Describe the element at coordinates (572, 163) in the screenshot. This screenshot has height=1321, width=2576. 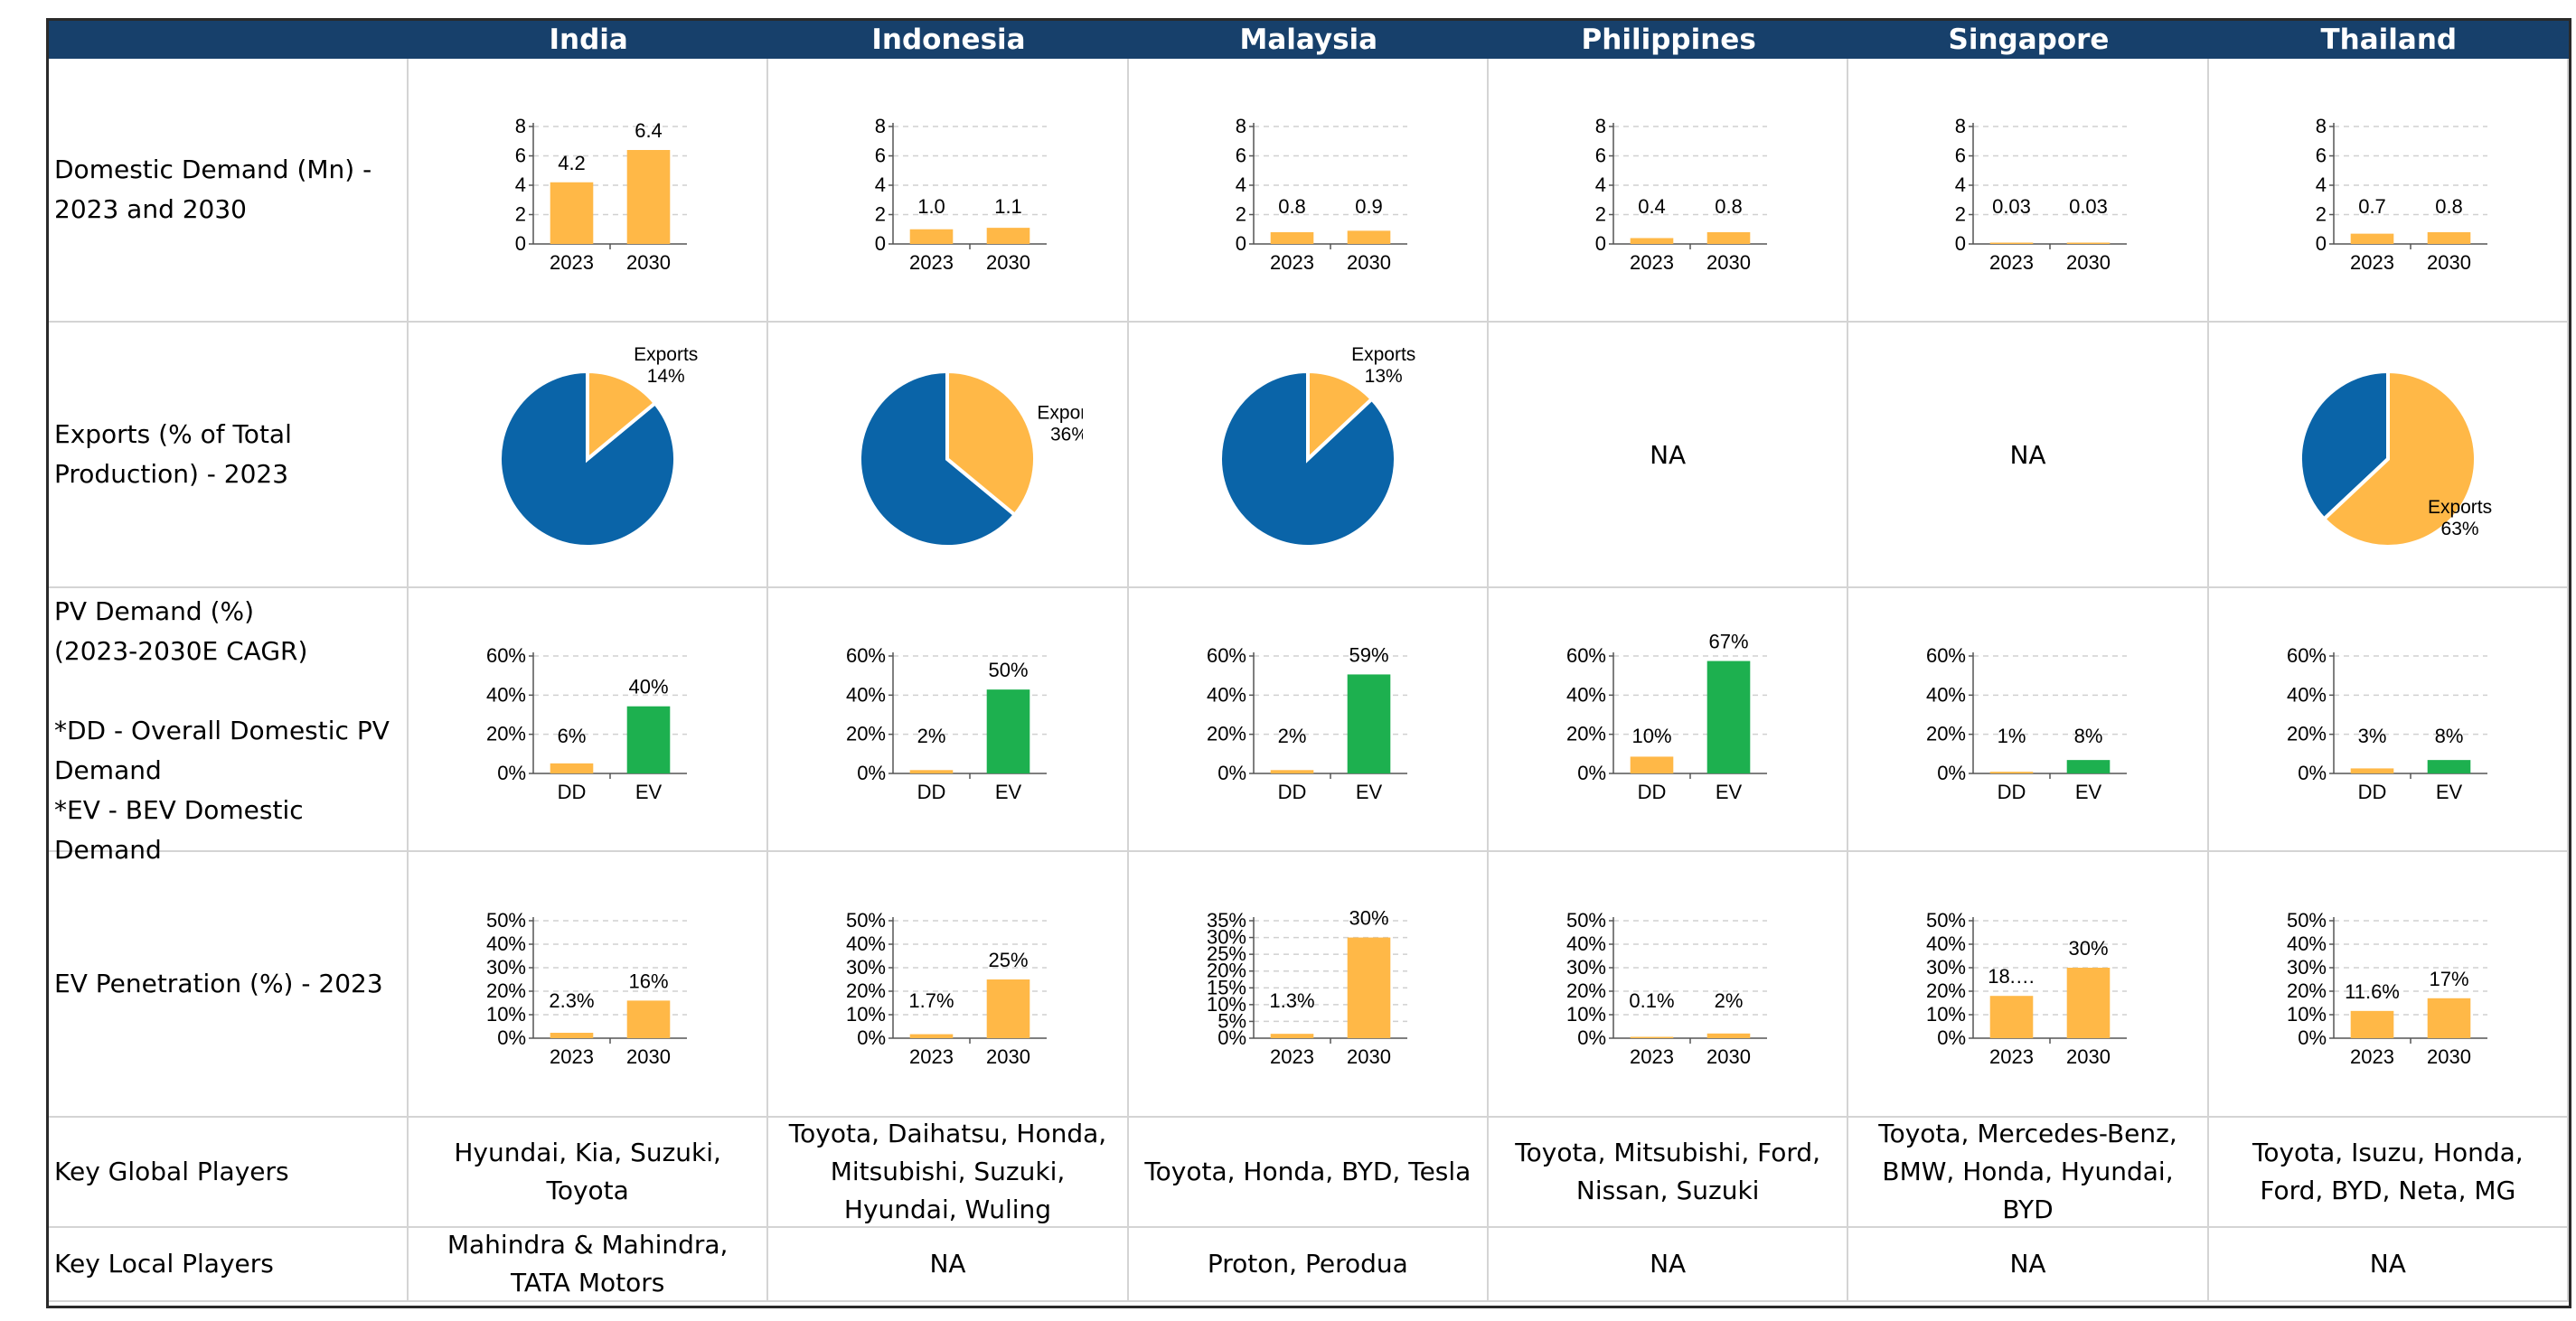
I see `data-label: 4.2` at that location.